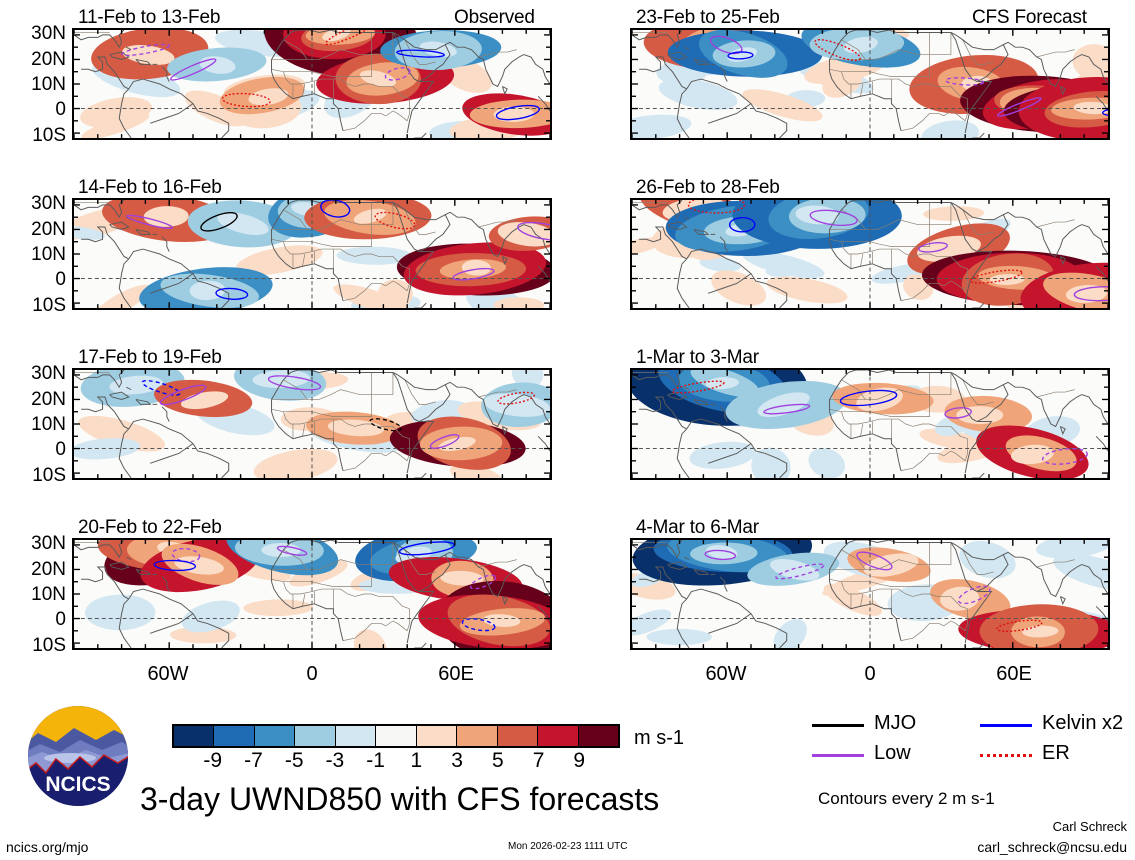 The width and height of the screenshot is (1135, 860). What do you see at coordinates (77, 784) in the screenshot?
I see `ncics-logo-text: NCICS` at bounding box center [77, 784].